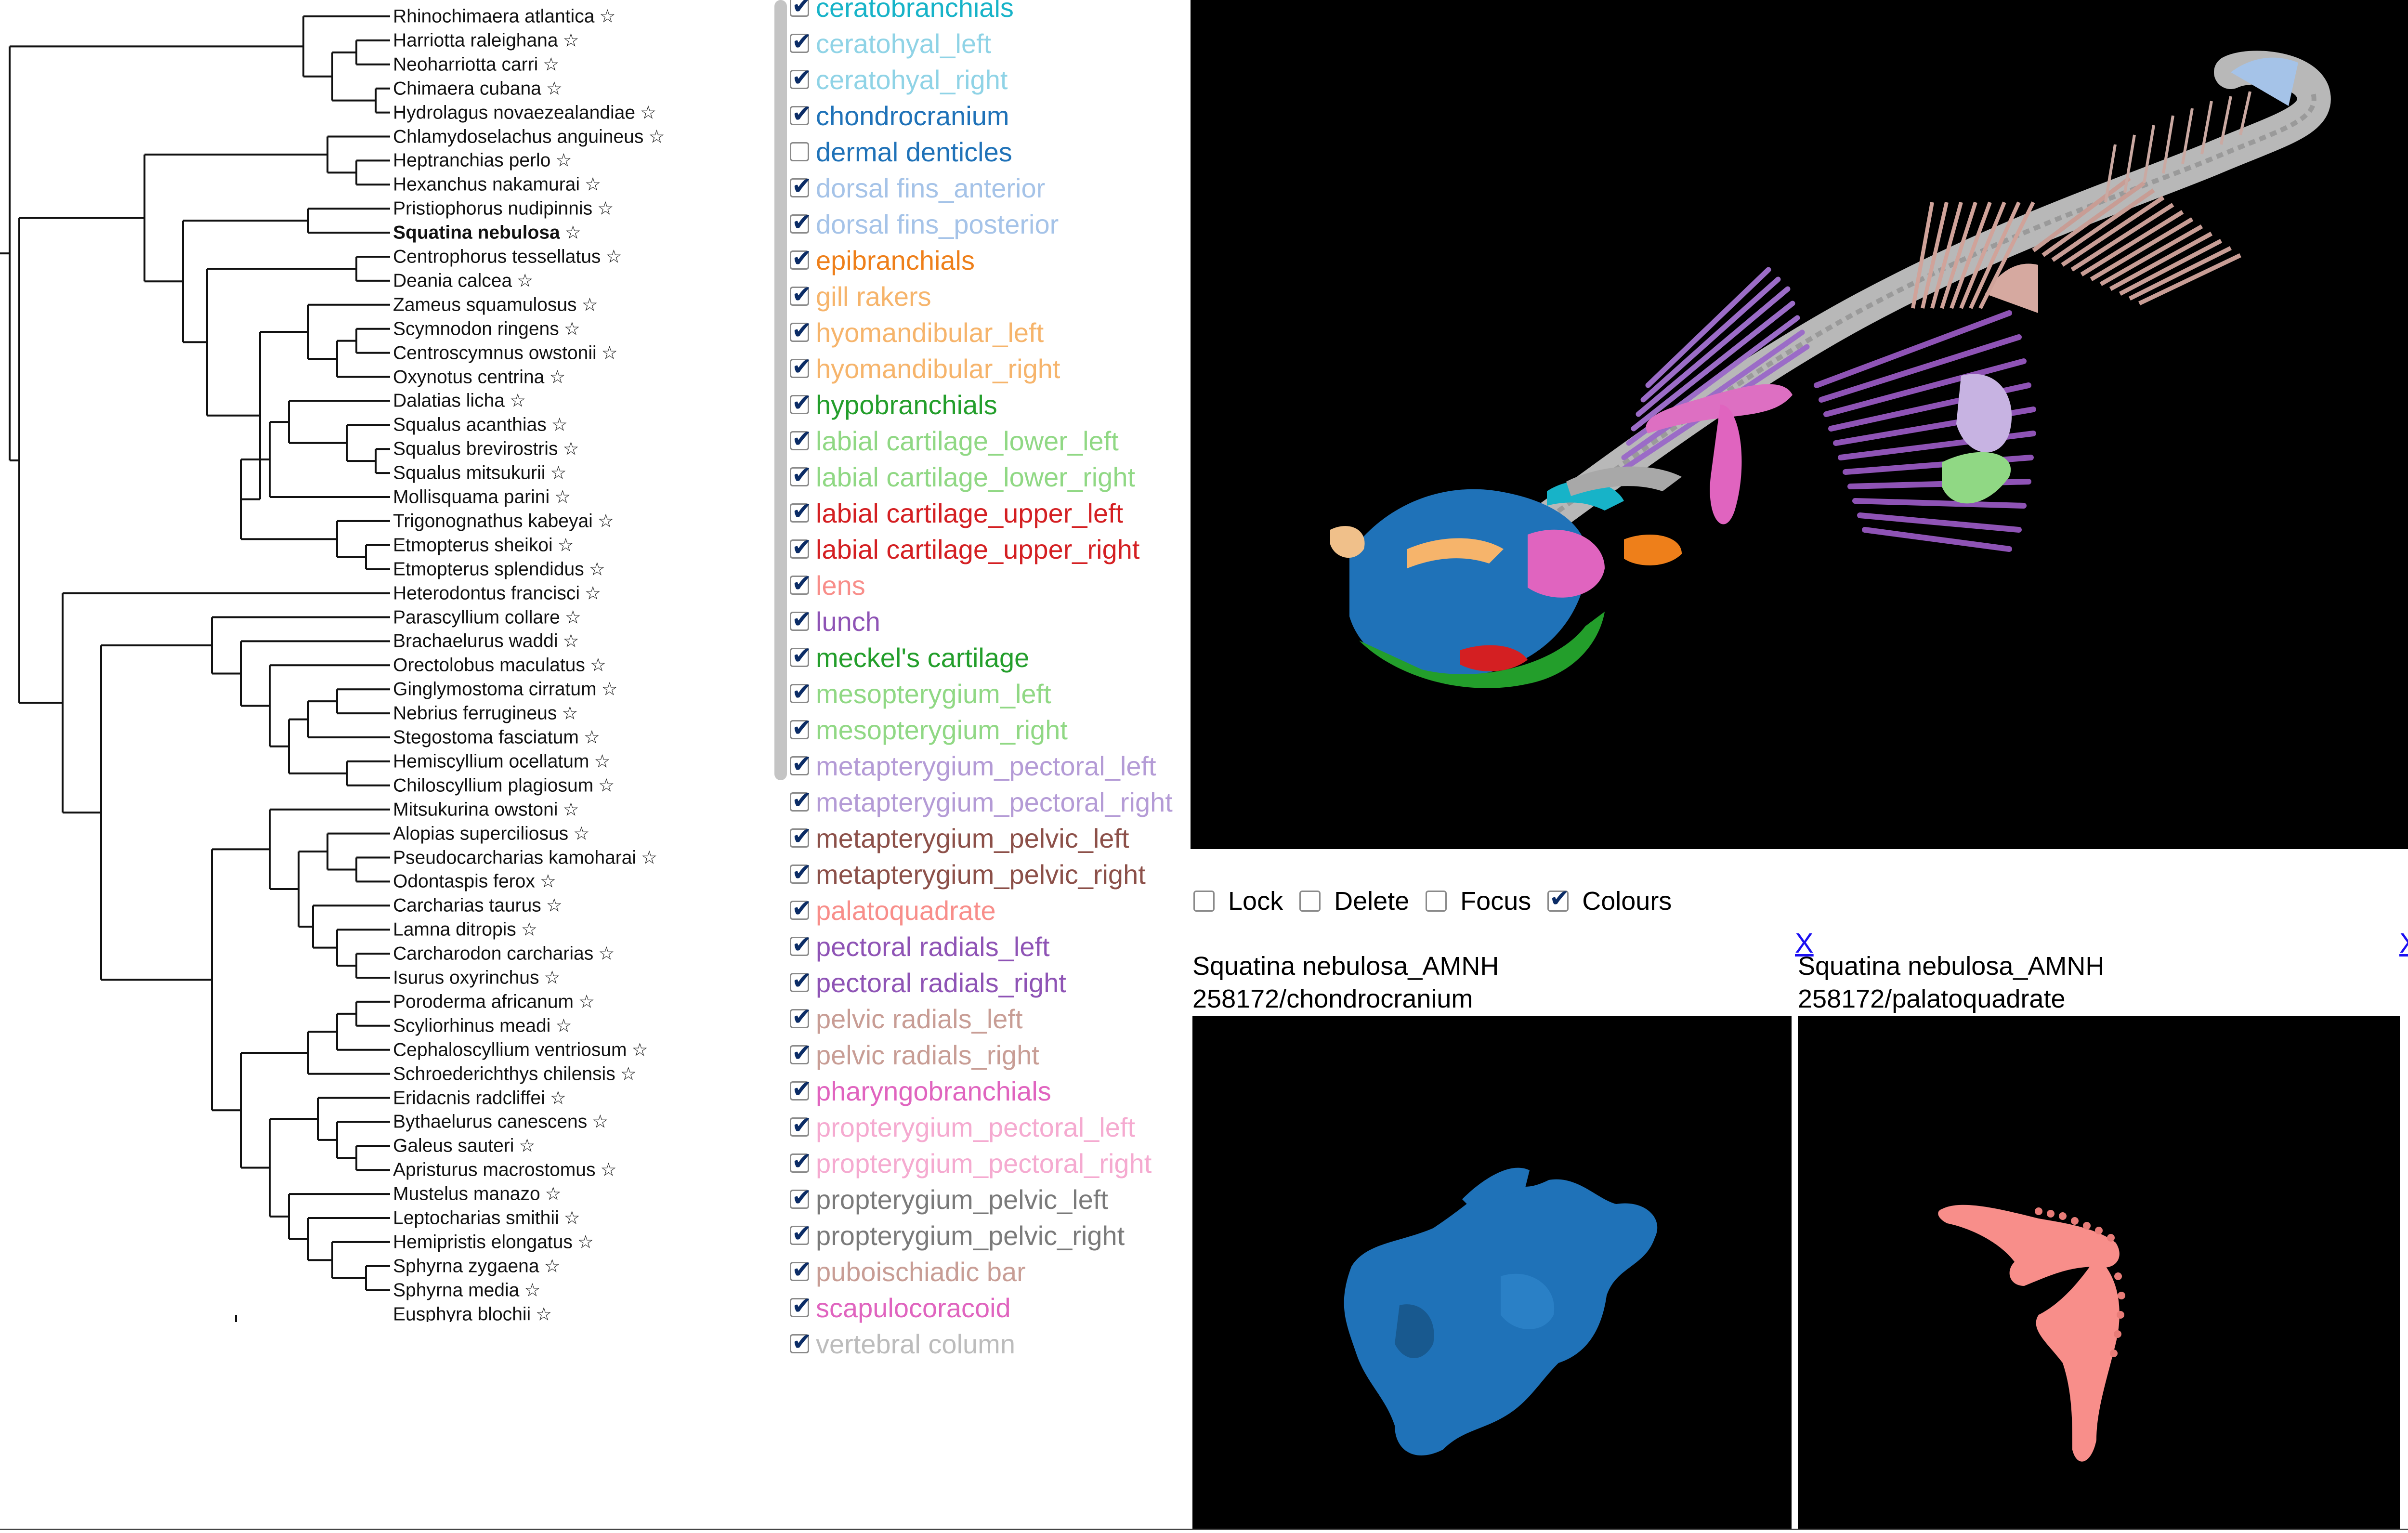 This screenshot has height=1533, width=2408. I want to click on tree-tip-label: Centroscymnus owstonii ☆, so click(505, 352).